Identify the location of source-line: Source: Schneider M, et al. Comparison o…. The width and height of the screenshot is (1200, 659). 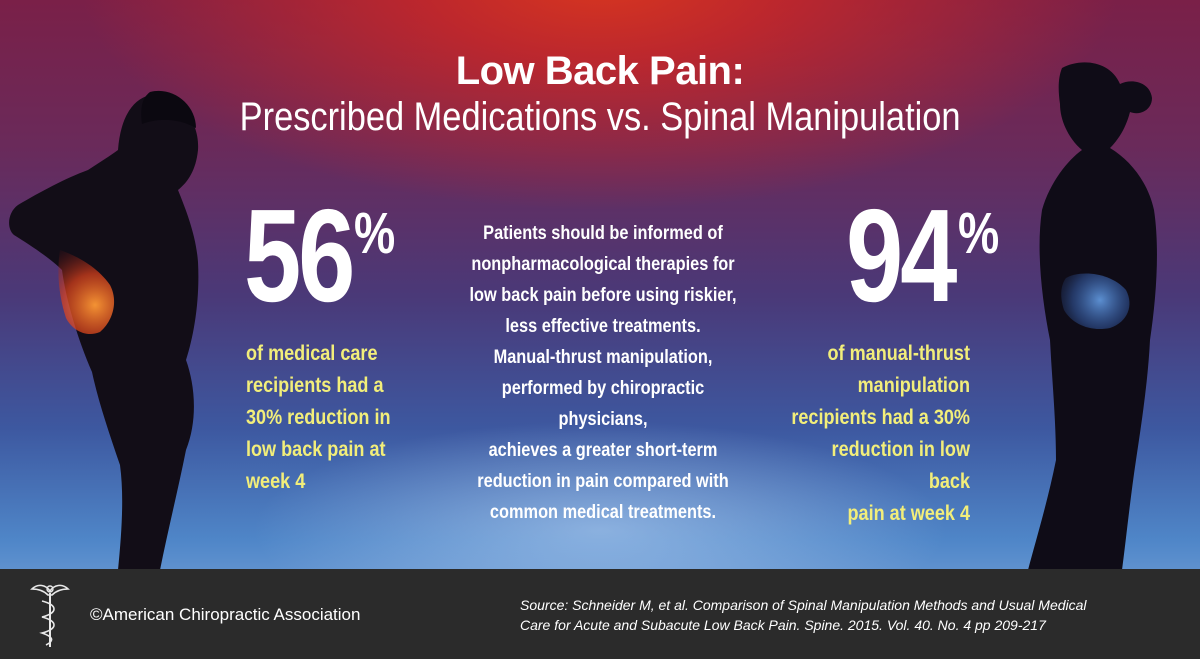
(803, 605).